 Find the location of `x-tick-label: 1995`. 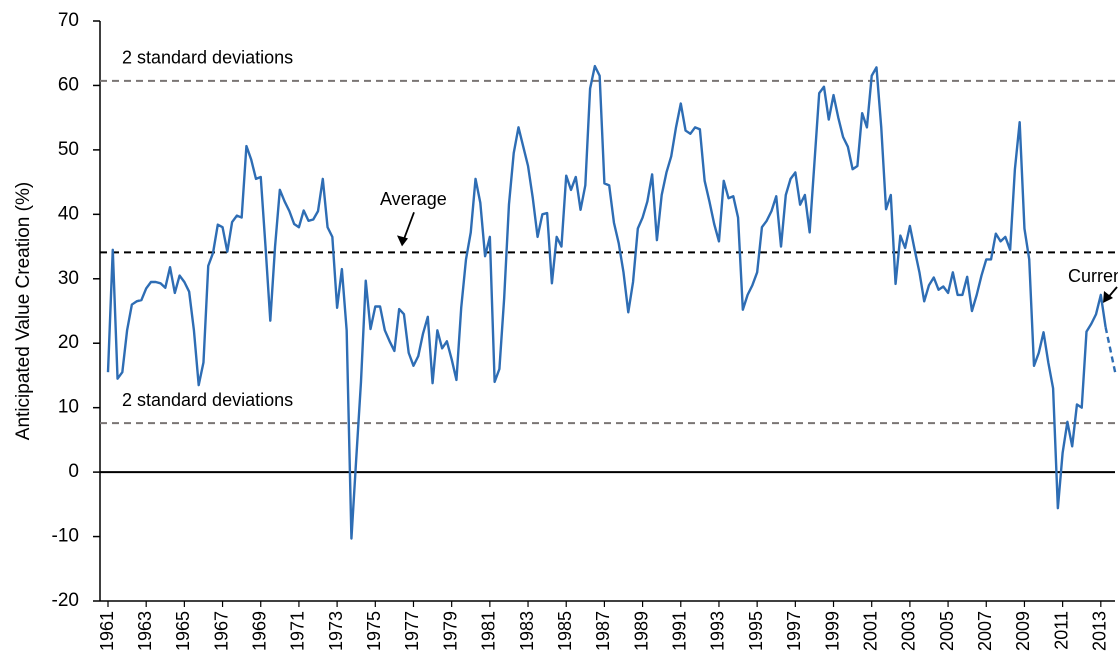

x-tick-label: 1995 is located at coordinates (756, 631).